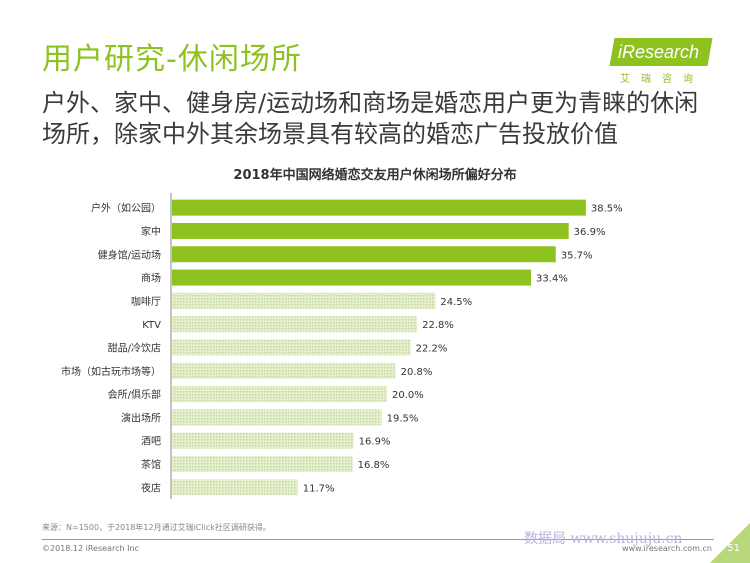 The image size is (750, 563). I want to click on page-title: 用户研究-休闲场所, so click(172, 59).